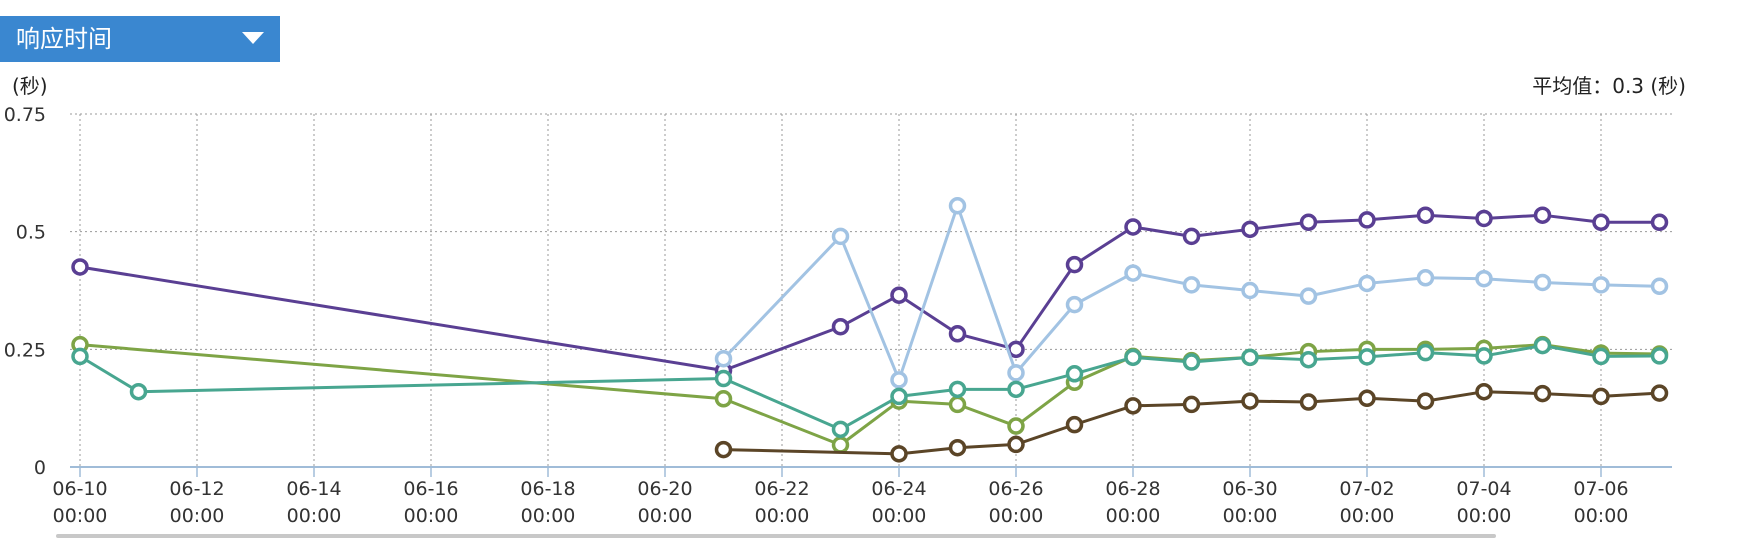 This screenshot has height=538, width=1754. Describe the element at coordinates (253, 38) in the screenshot. I see `caret-down-icon` at that location.